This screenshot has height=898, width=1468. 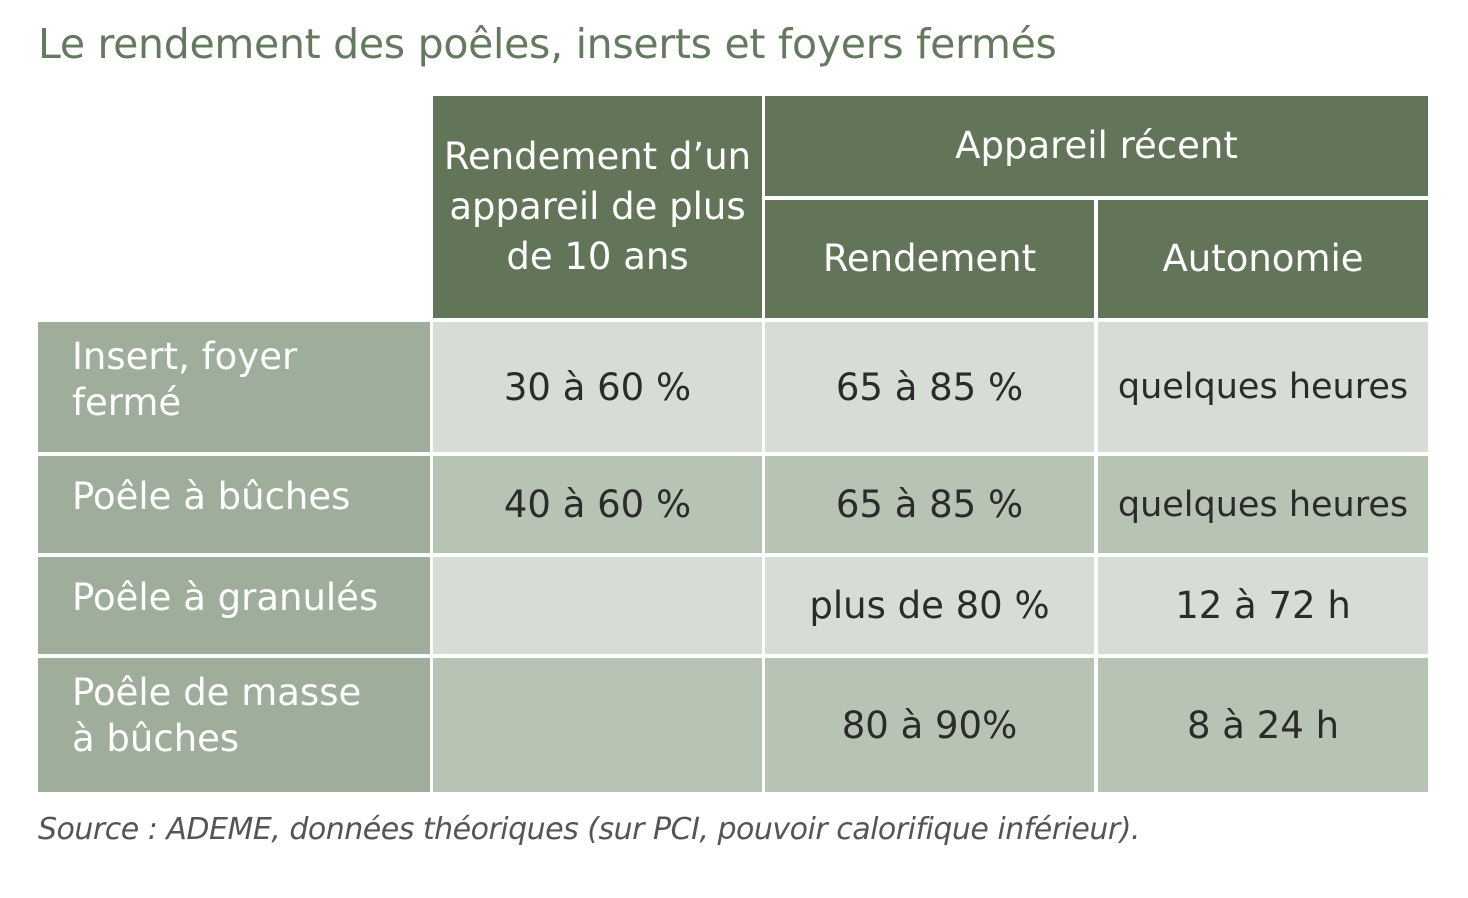 I want to click on table-cell-autonomy: 12 à 72 h, so click(x=1263, y=605).